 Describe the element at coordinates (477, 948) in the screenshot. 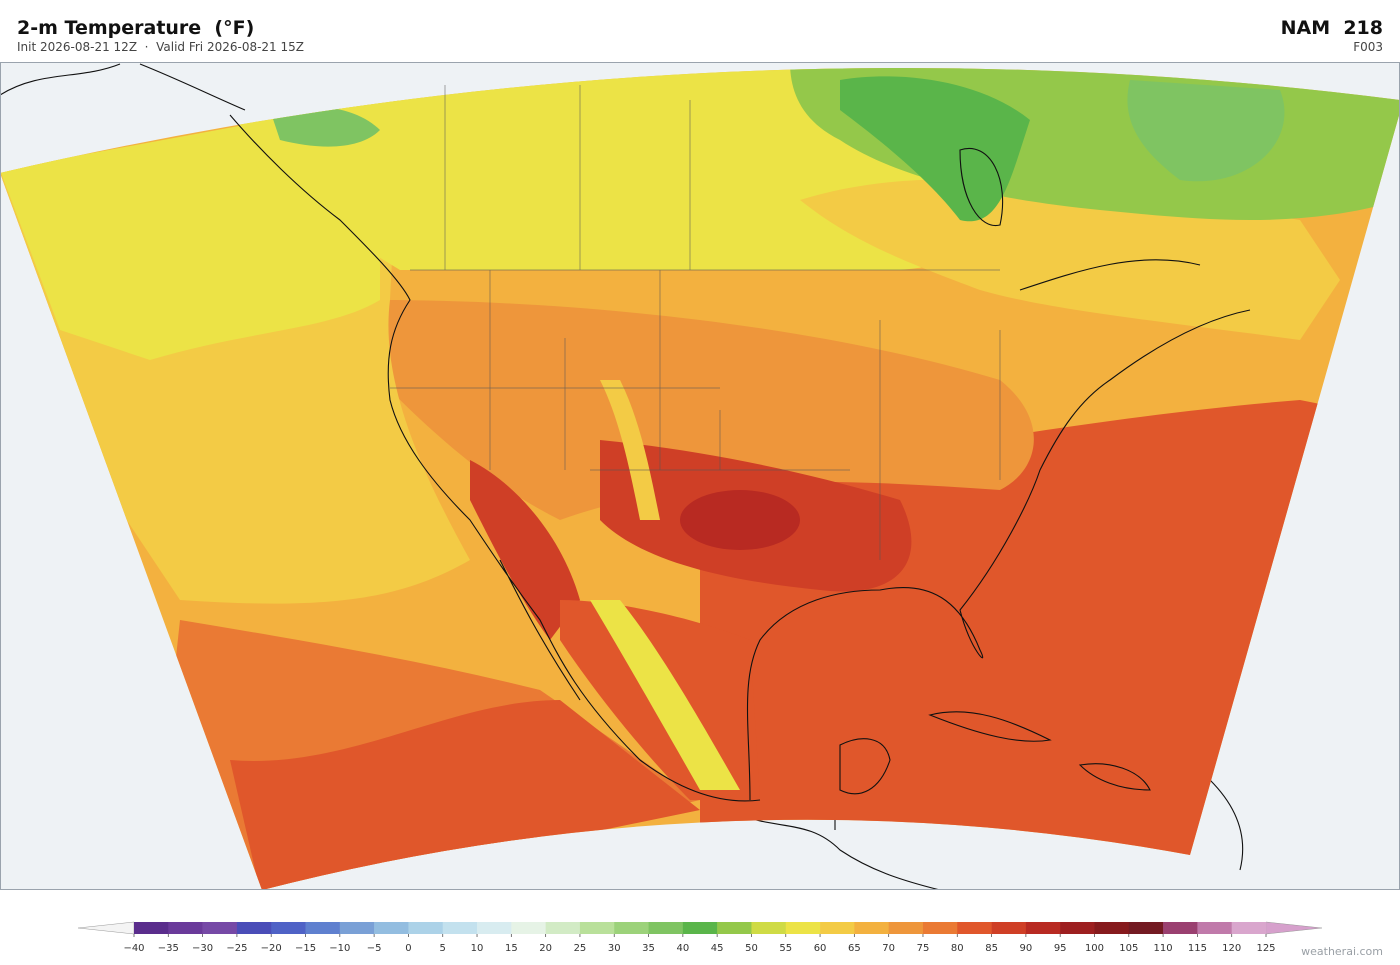

I see `colorbar-tick-label: 10` at that location.